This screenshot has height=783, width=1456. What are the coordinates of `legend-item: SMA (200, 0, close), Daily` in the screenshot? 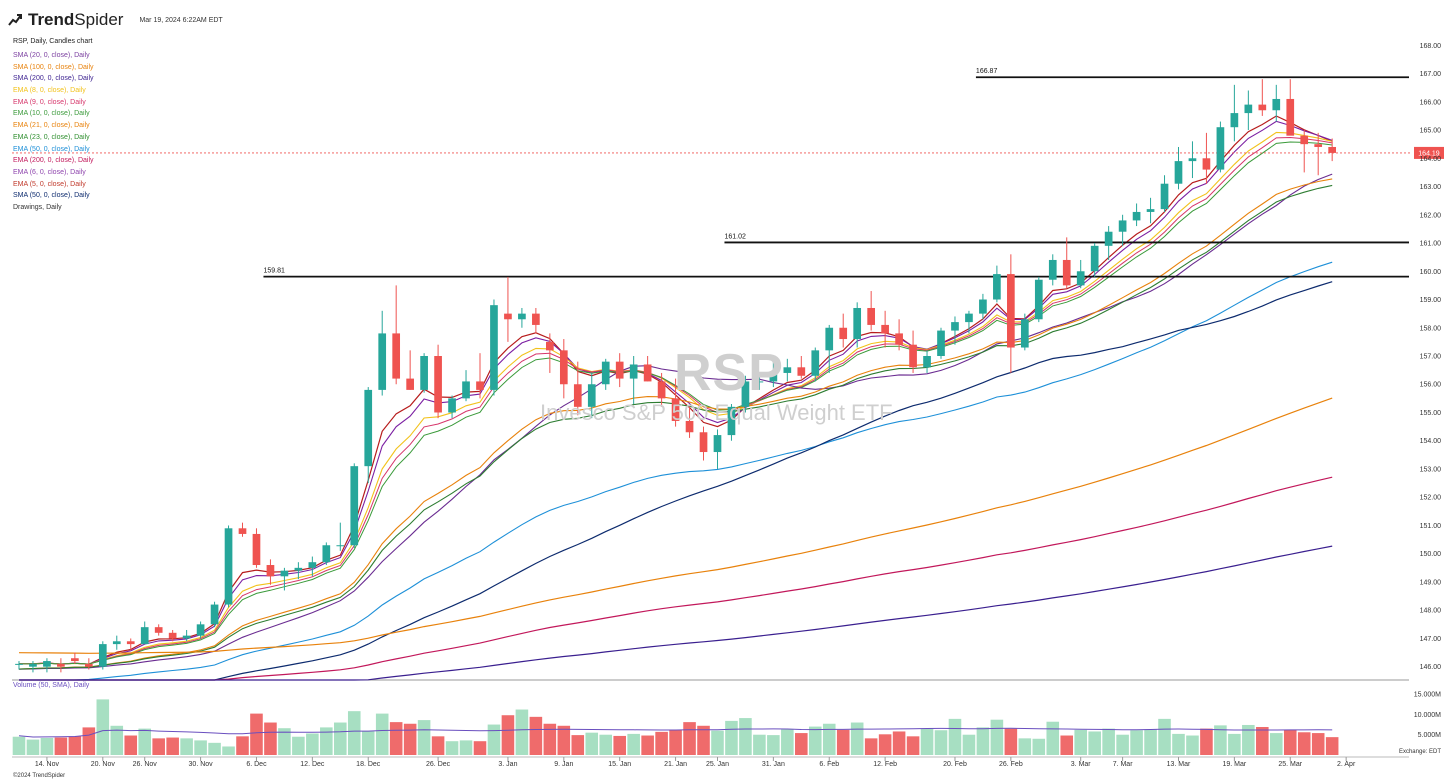 It's located at (53, 79).